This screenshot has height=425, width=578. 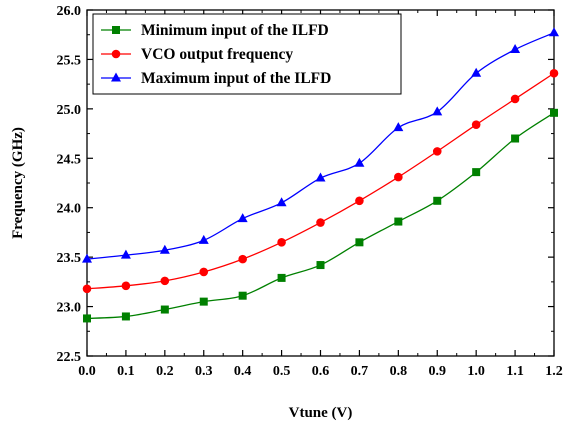 I want to click on legend-box, so click(x=247, y=54).